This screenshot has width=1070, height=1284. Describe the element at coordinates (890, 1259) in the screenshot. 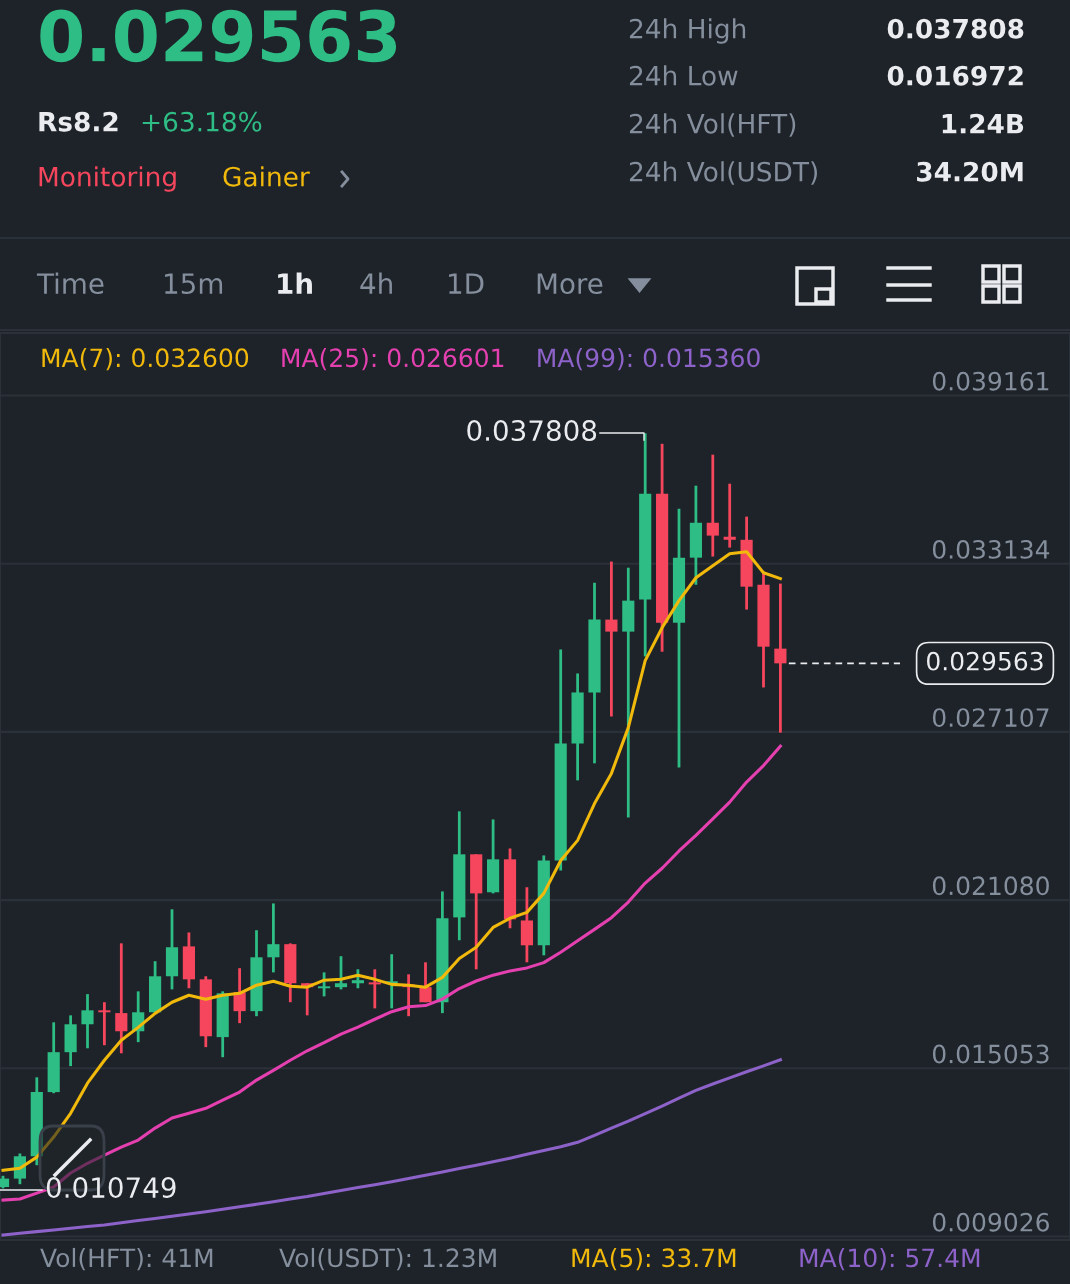

I see `text: MA(10): 57.4M` at that location.